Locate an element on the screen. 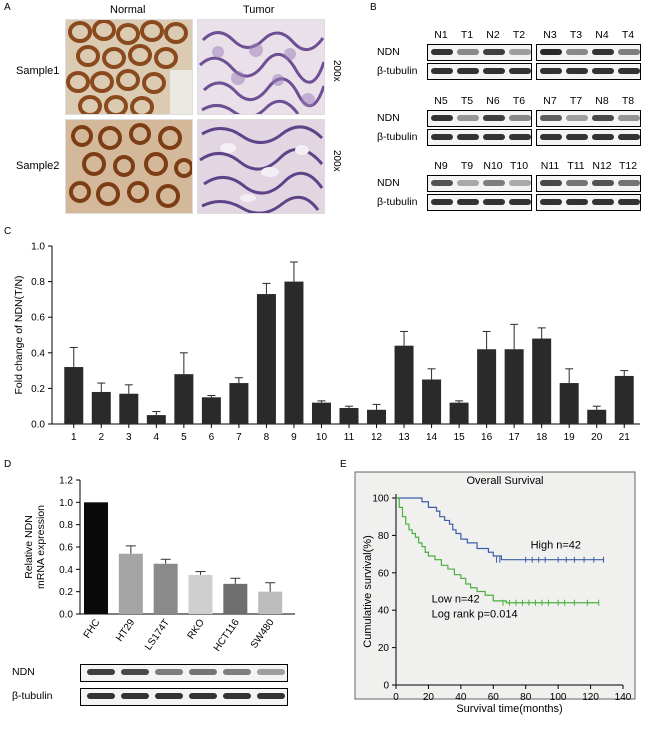  ihc-image-sample2-normal is located at coordinates (129, 166).